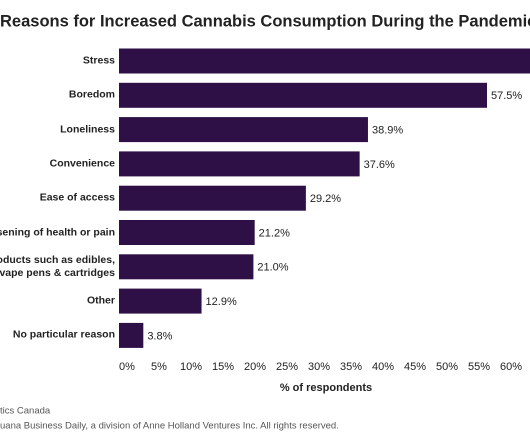 Image resolution: width=530 pixels, height=442 pixels. What do you see at coordinates (319, 367) in the screenshot?
I see `x-tick-label: 30%` at bounding box center [319, 367].